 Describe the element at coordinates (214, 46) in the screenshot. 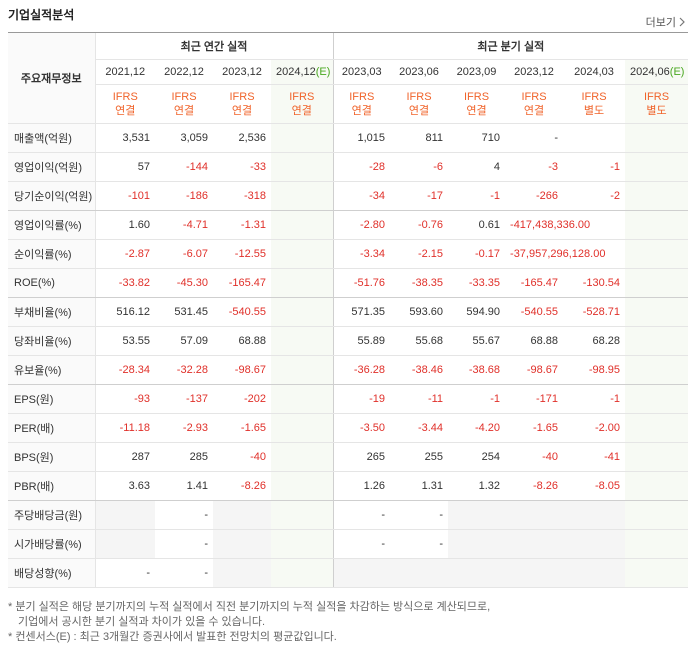

I see `group-header: 최근 연간 실적` at that location.